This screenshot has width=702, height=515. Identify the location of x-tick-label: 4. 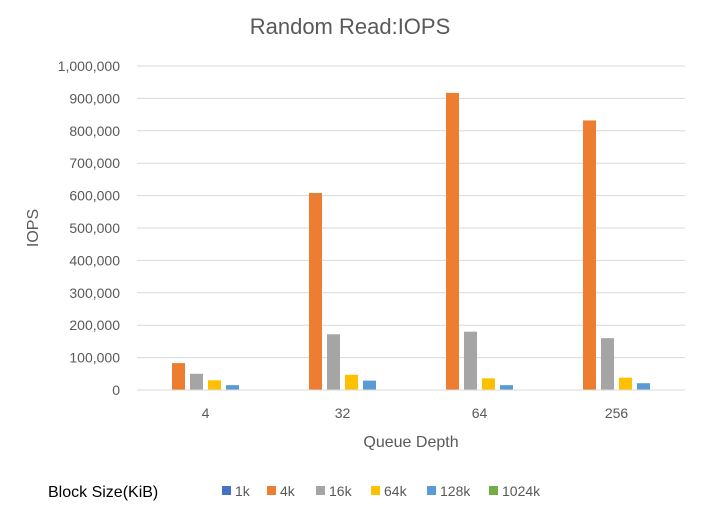
(206, 413).